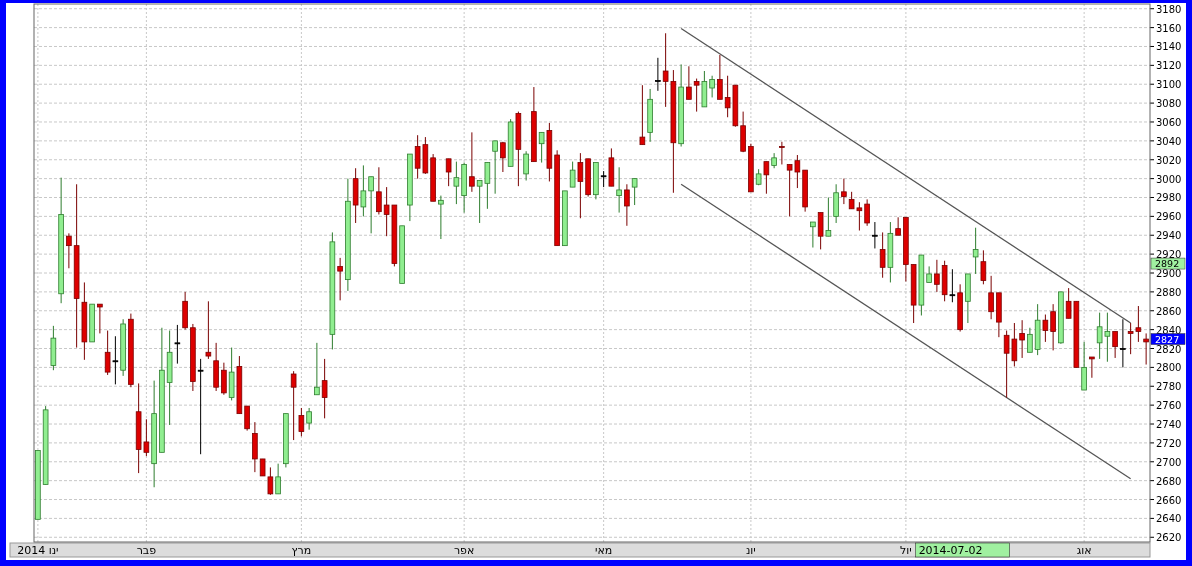 This screenshot has width=1192, height=566. Describe the element at coordinates (1169, 538) in the screenshot. I see `y-tick-label: 2620` at that location.